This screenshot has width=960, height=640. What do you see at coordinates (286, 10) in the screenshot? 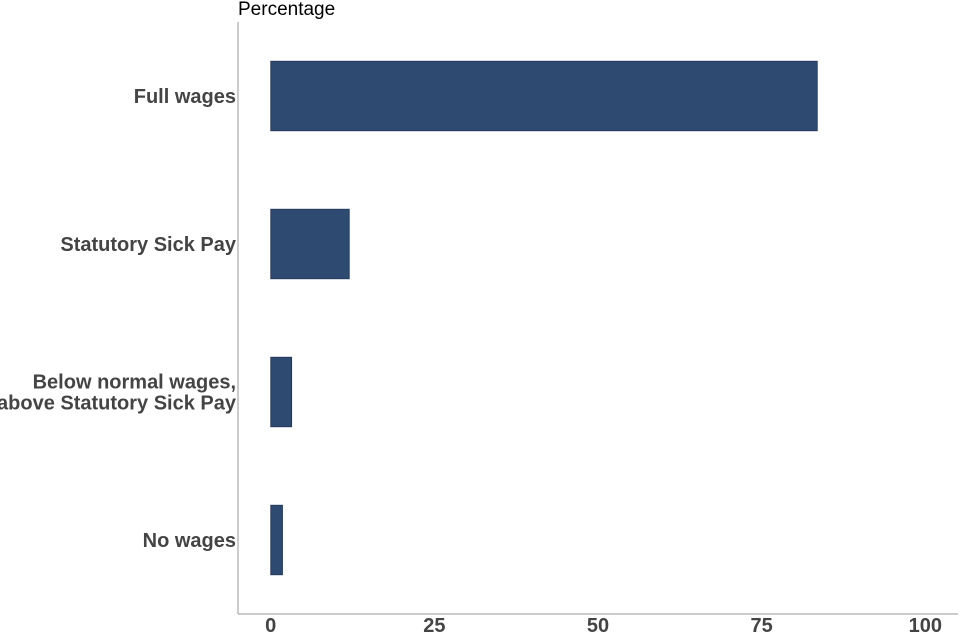
I see `x-axis-title: Percentage` at bounding box center [286, 10].